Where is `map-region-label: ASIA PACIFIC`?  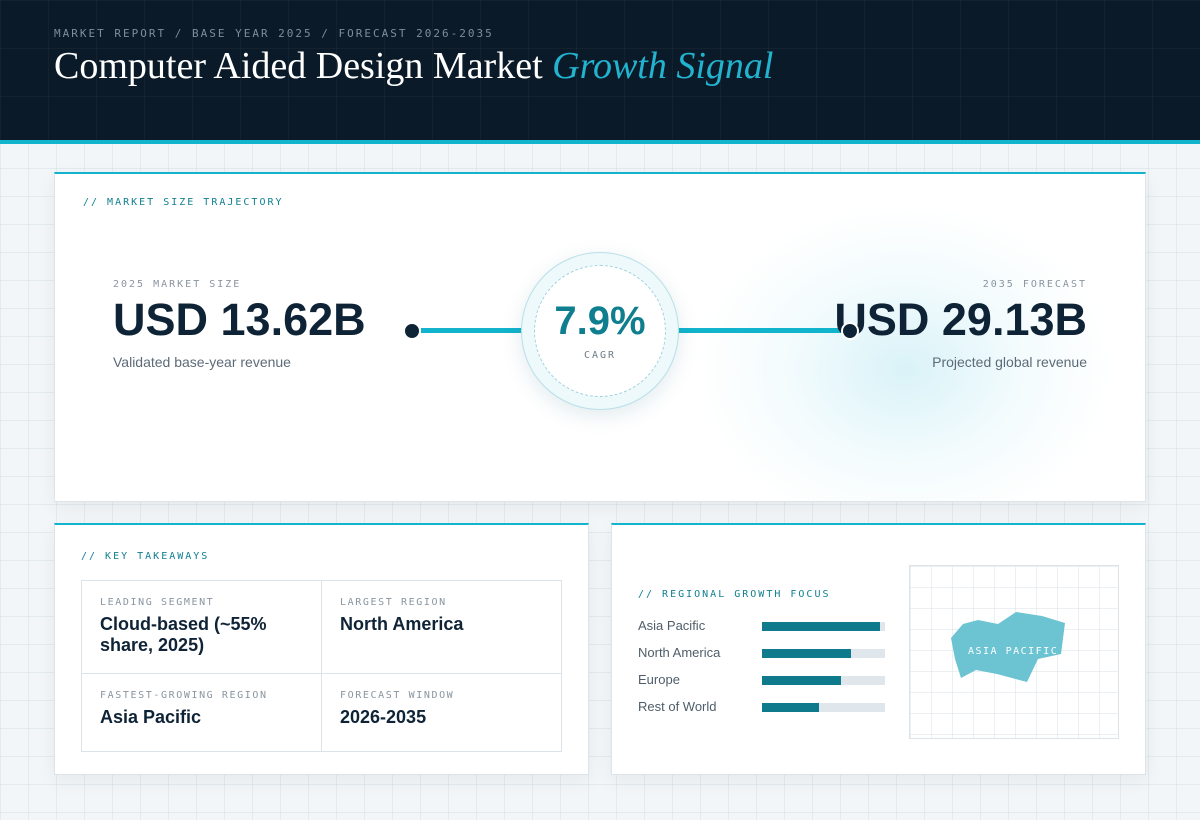
map-region-label: ASIA PACIFIC is located at coordinates (1013, 651).